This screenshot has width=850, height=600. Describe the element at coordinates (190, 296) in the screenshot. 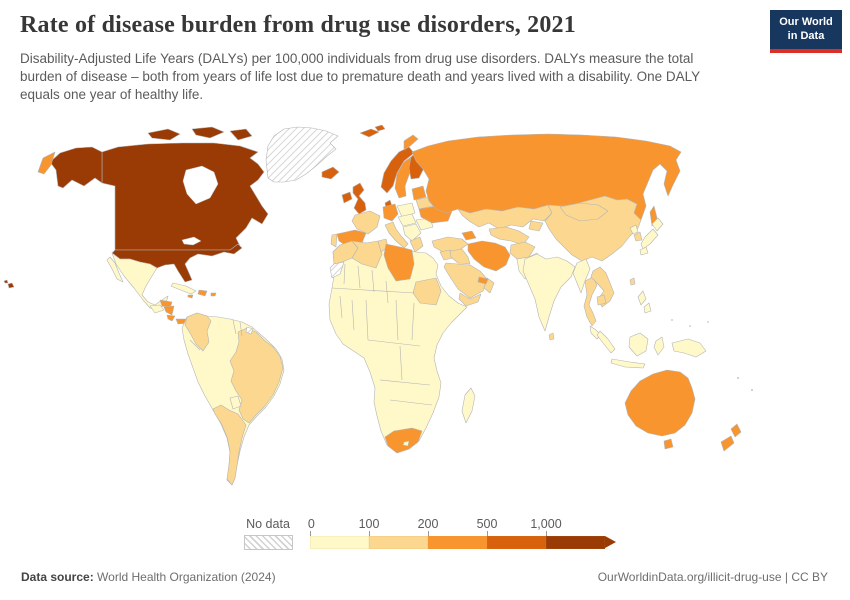

I see `region-jamaica` at that location.